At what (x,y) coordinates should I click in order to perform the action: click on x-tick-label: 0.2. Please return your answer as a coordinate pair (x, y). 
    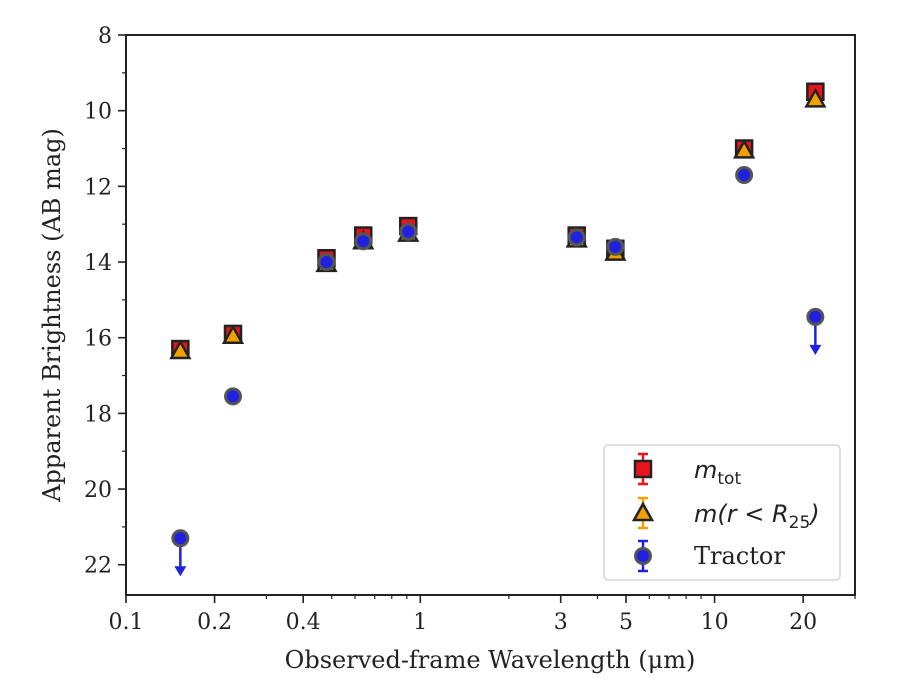
    Looking at the image, I should click on (214, 622).